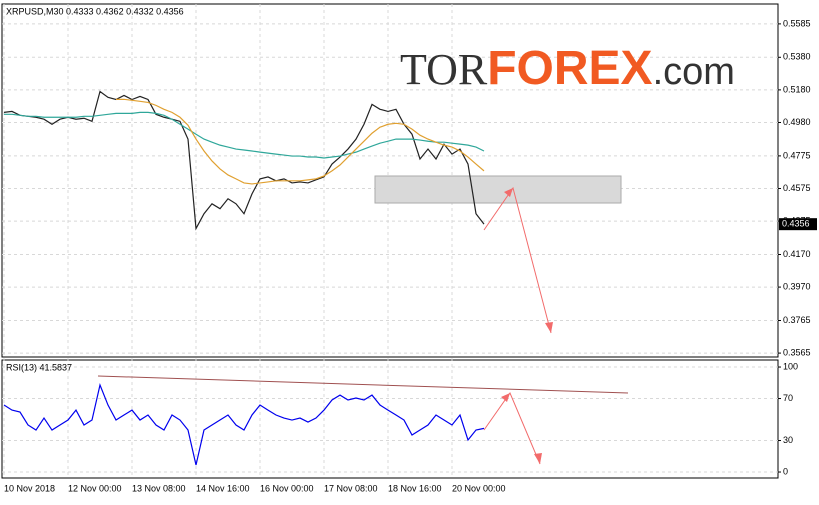  What do you see at coordinates (498, 189) in the screenshot?
I see `resistance-zone` at bounding box center [498, 189].